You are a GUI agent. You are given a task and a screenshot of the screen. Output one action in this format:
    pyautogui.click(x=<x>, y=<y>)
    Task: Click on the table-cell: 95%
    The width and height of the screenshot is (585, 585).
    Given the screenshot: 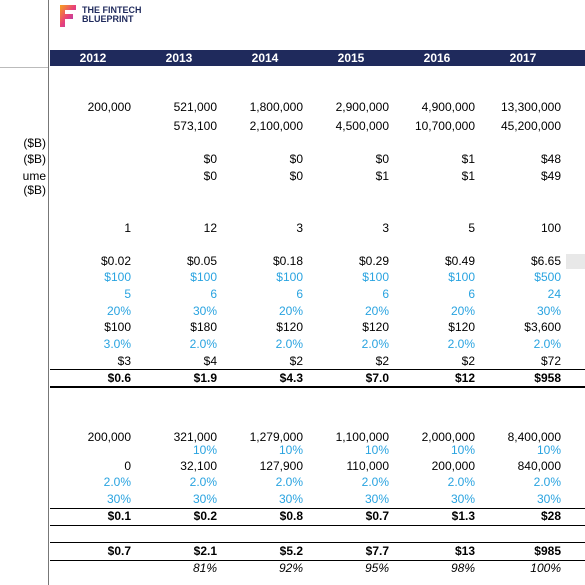 What is the action you would take?
    pyautogui.click(x=376, y=568)
    